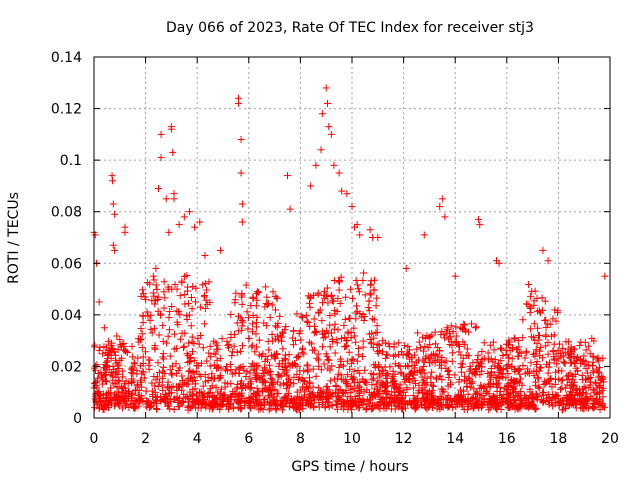 The width and height of the screenshot is (640, 480). What do you see at coordinates (66, 316) in the screenshot?
I see `y-tick-label: 0.04` at bounding box center [66, 316].